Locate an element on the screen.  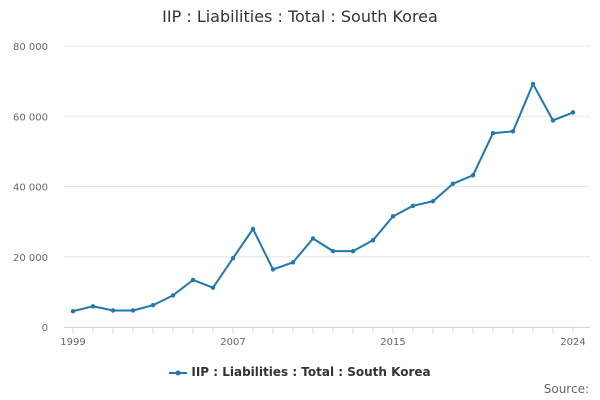
y-tick-label: 80 000 is located at coordinates (30, 47).